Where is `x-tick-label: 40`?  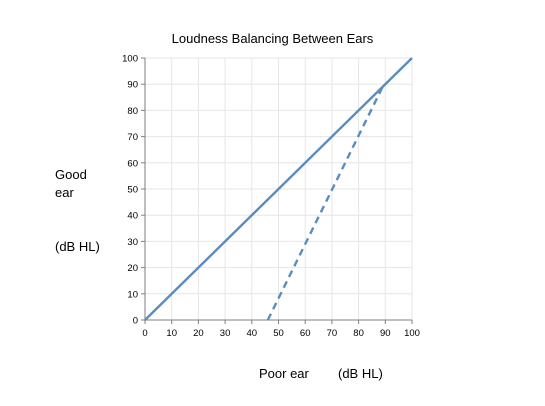
x-tick-label: 40 is located at coordinates (252, 333).